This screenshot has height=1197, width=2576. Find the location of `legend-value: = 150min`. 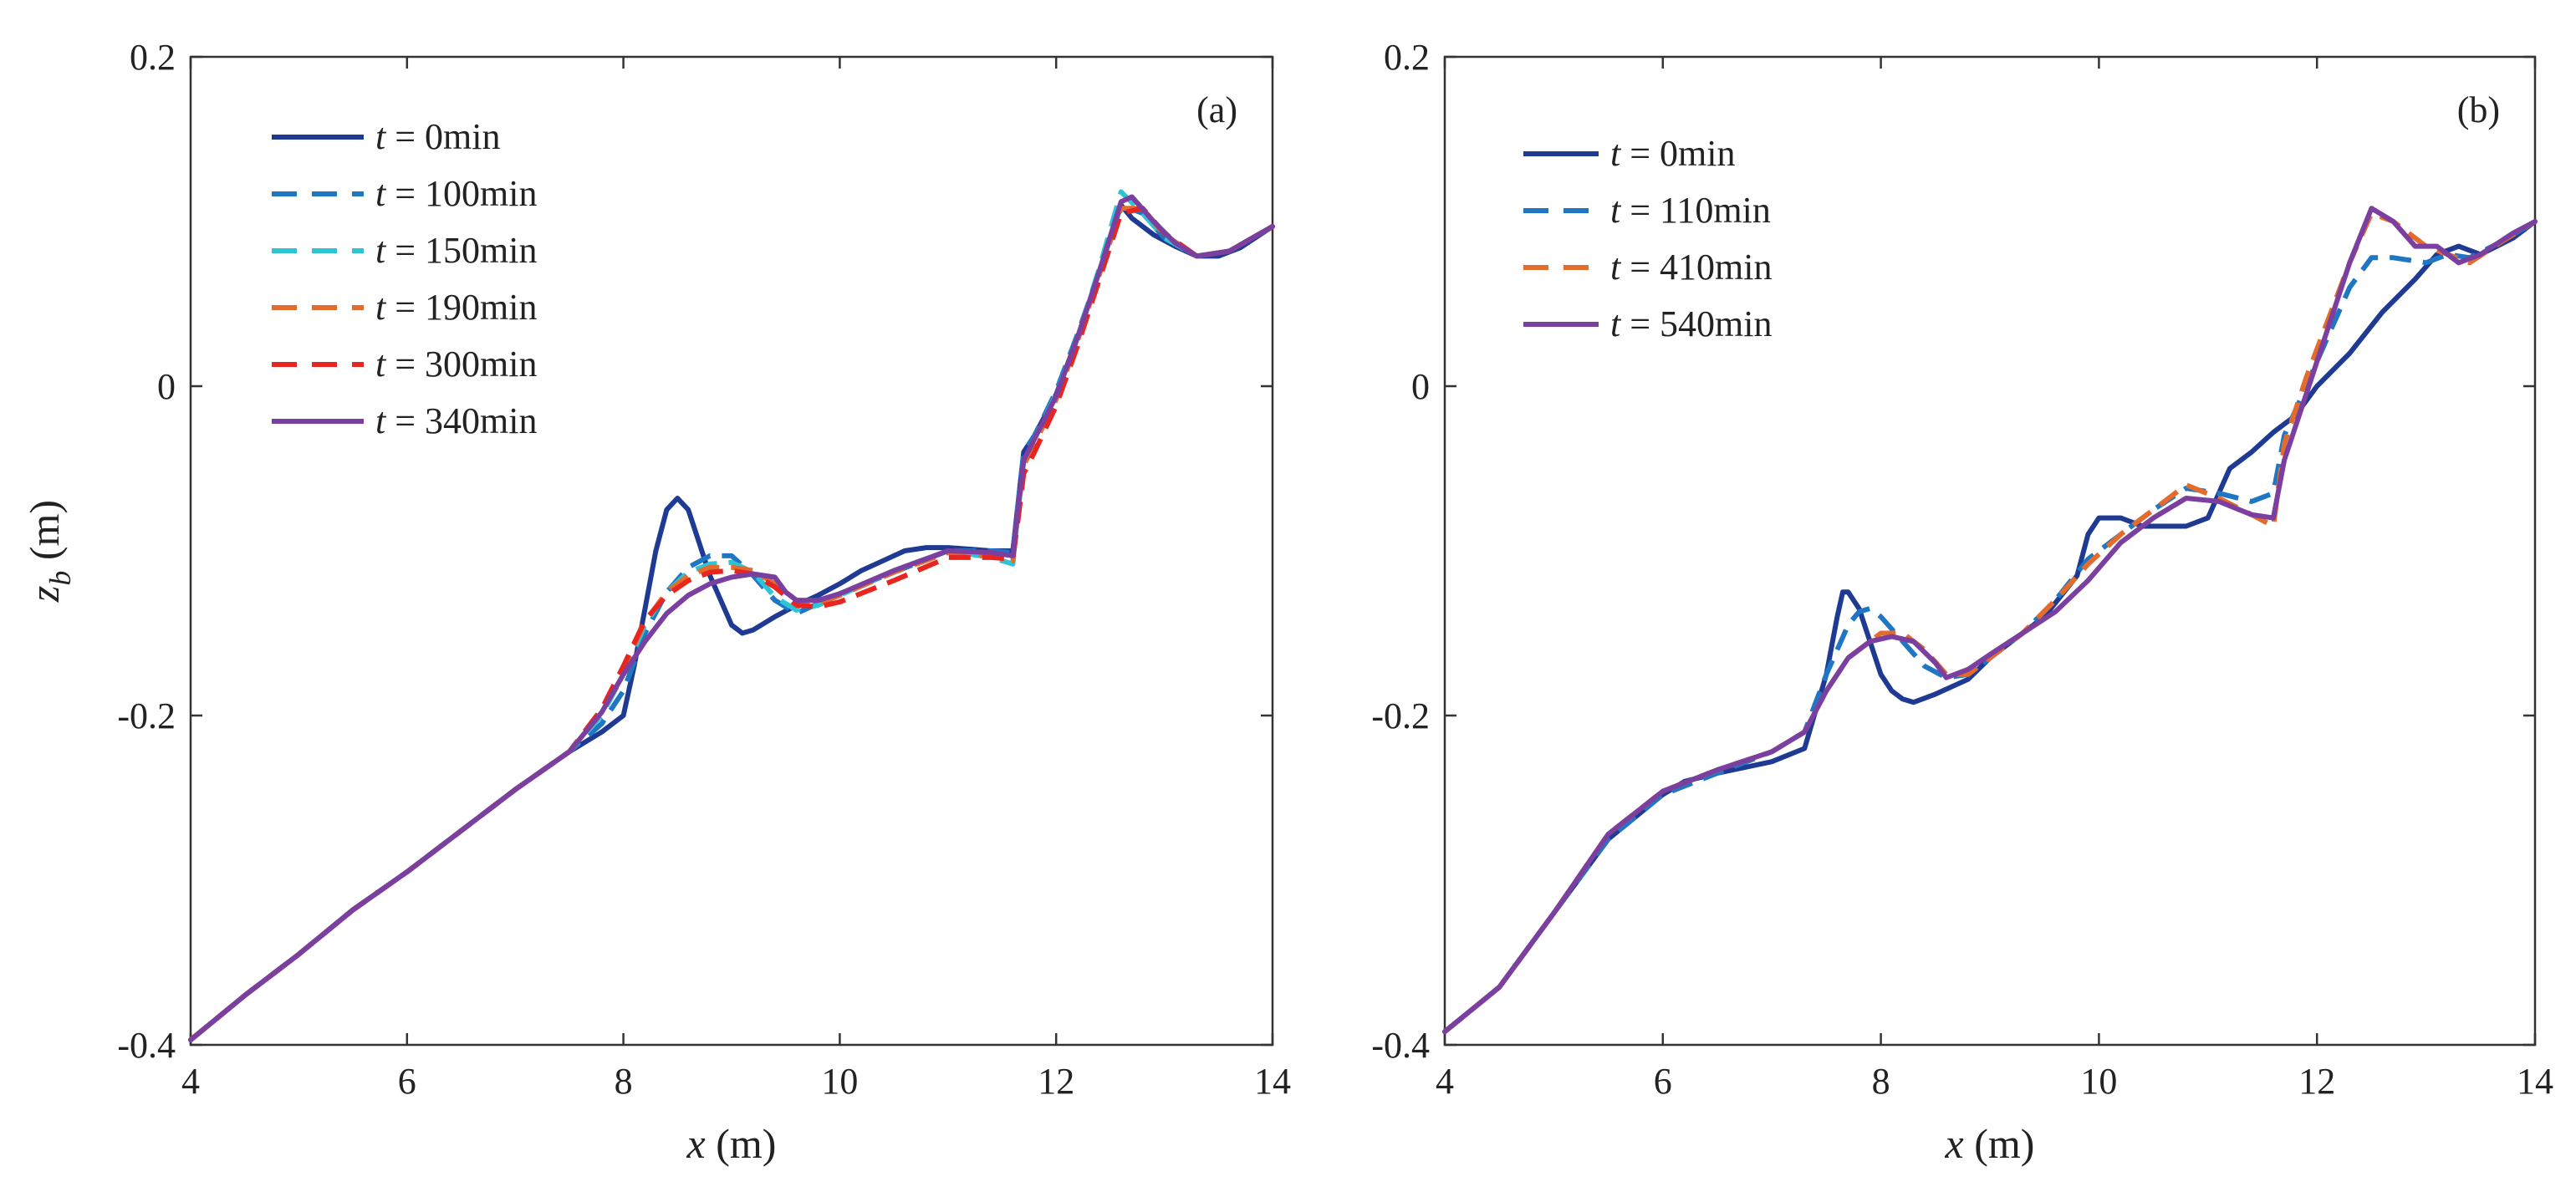

legend-value: = 150min is located at coordinates (461, 250).